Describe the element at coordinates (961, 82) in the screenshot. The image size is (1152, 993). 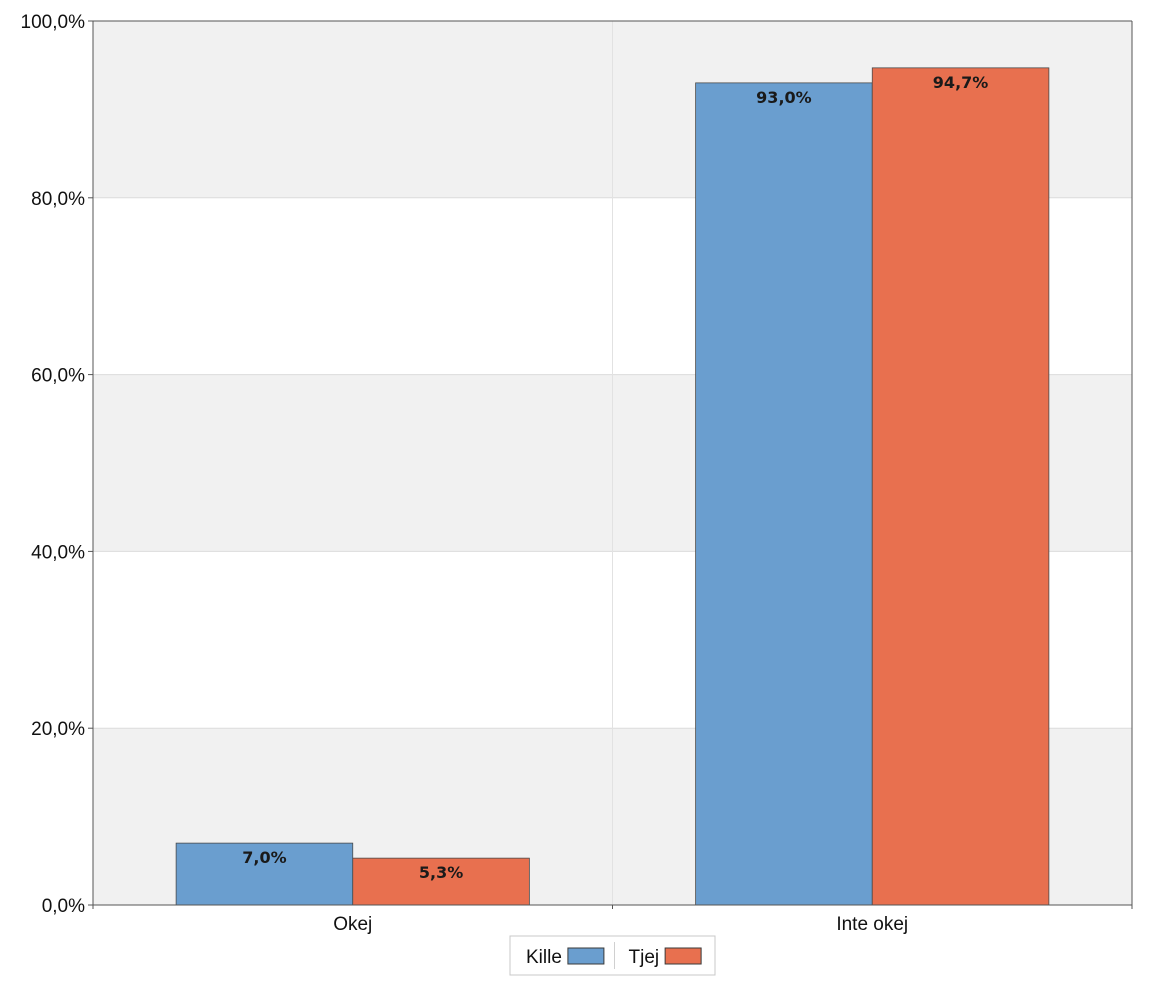
I see `data-label: 94,7%` at that location.